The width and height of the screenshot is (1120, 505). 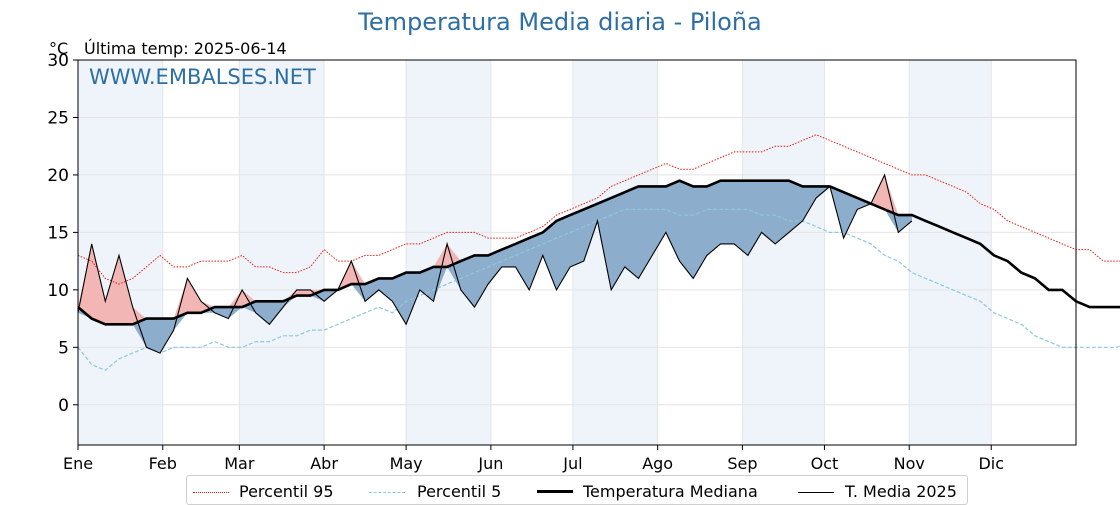 I want to click on unit-label: °C, so click(x=59, y=48).